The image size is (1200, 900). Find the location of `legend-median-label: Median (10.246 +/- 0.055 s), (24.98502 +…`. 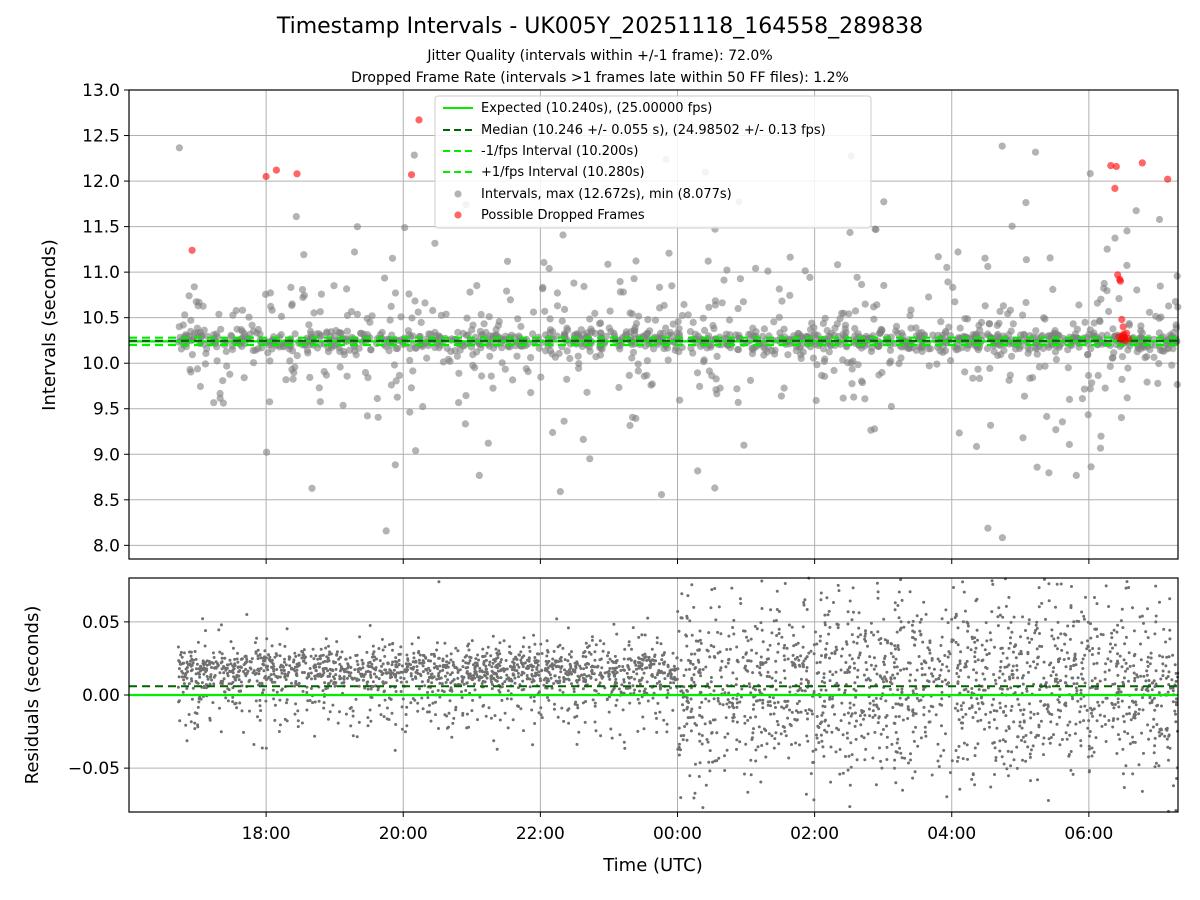

legend-median-label: Median (10.246 +/- 0.055 s), (24.98502 +… is located at coordinates (653, 130).